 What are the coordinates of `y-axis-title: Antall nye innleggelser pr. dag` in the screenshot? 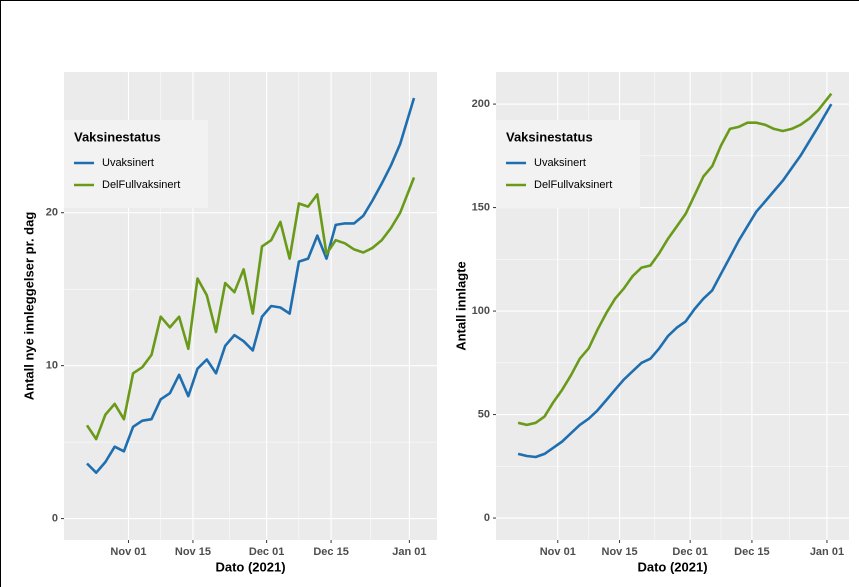 It's located at (28, 306).